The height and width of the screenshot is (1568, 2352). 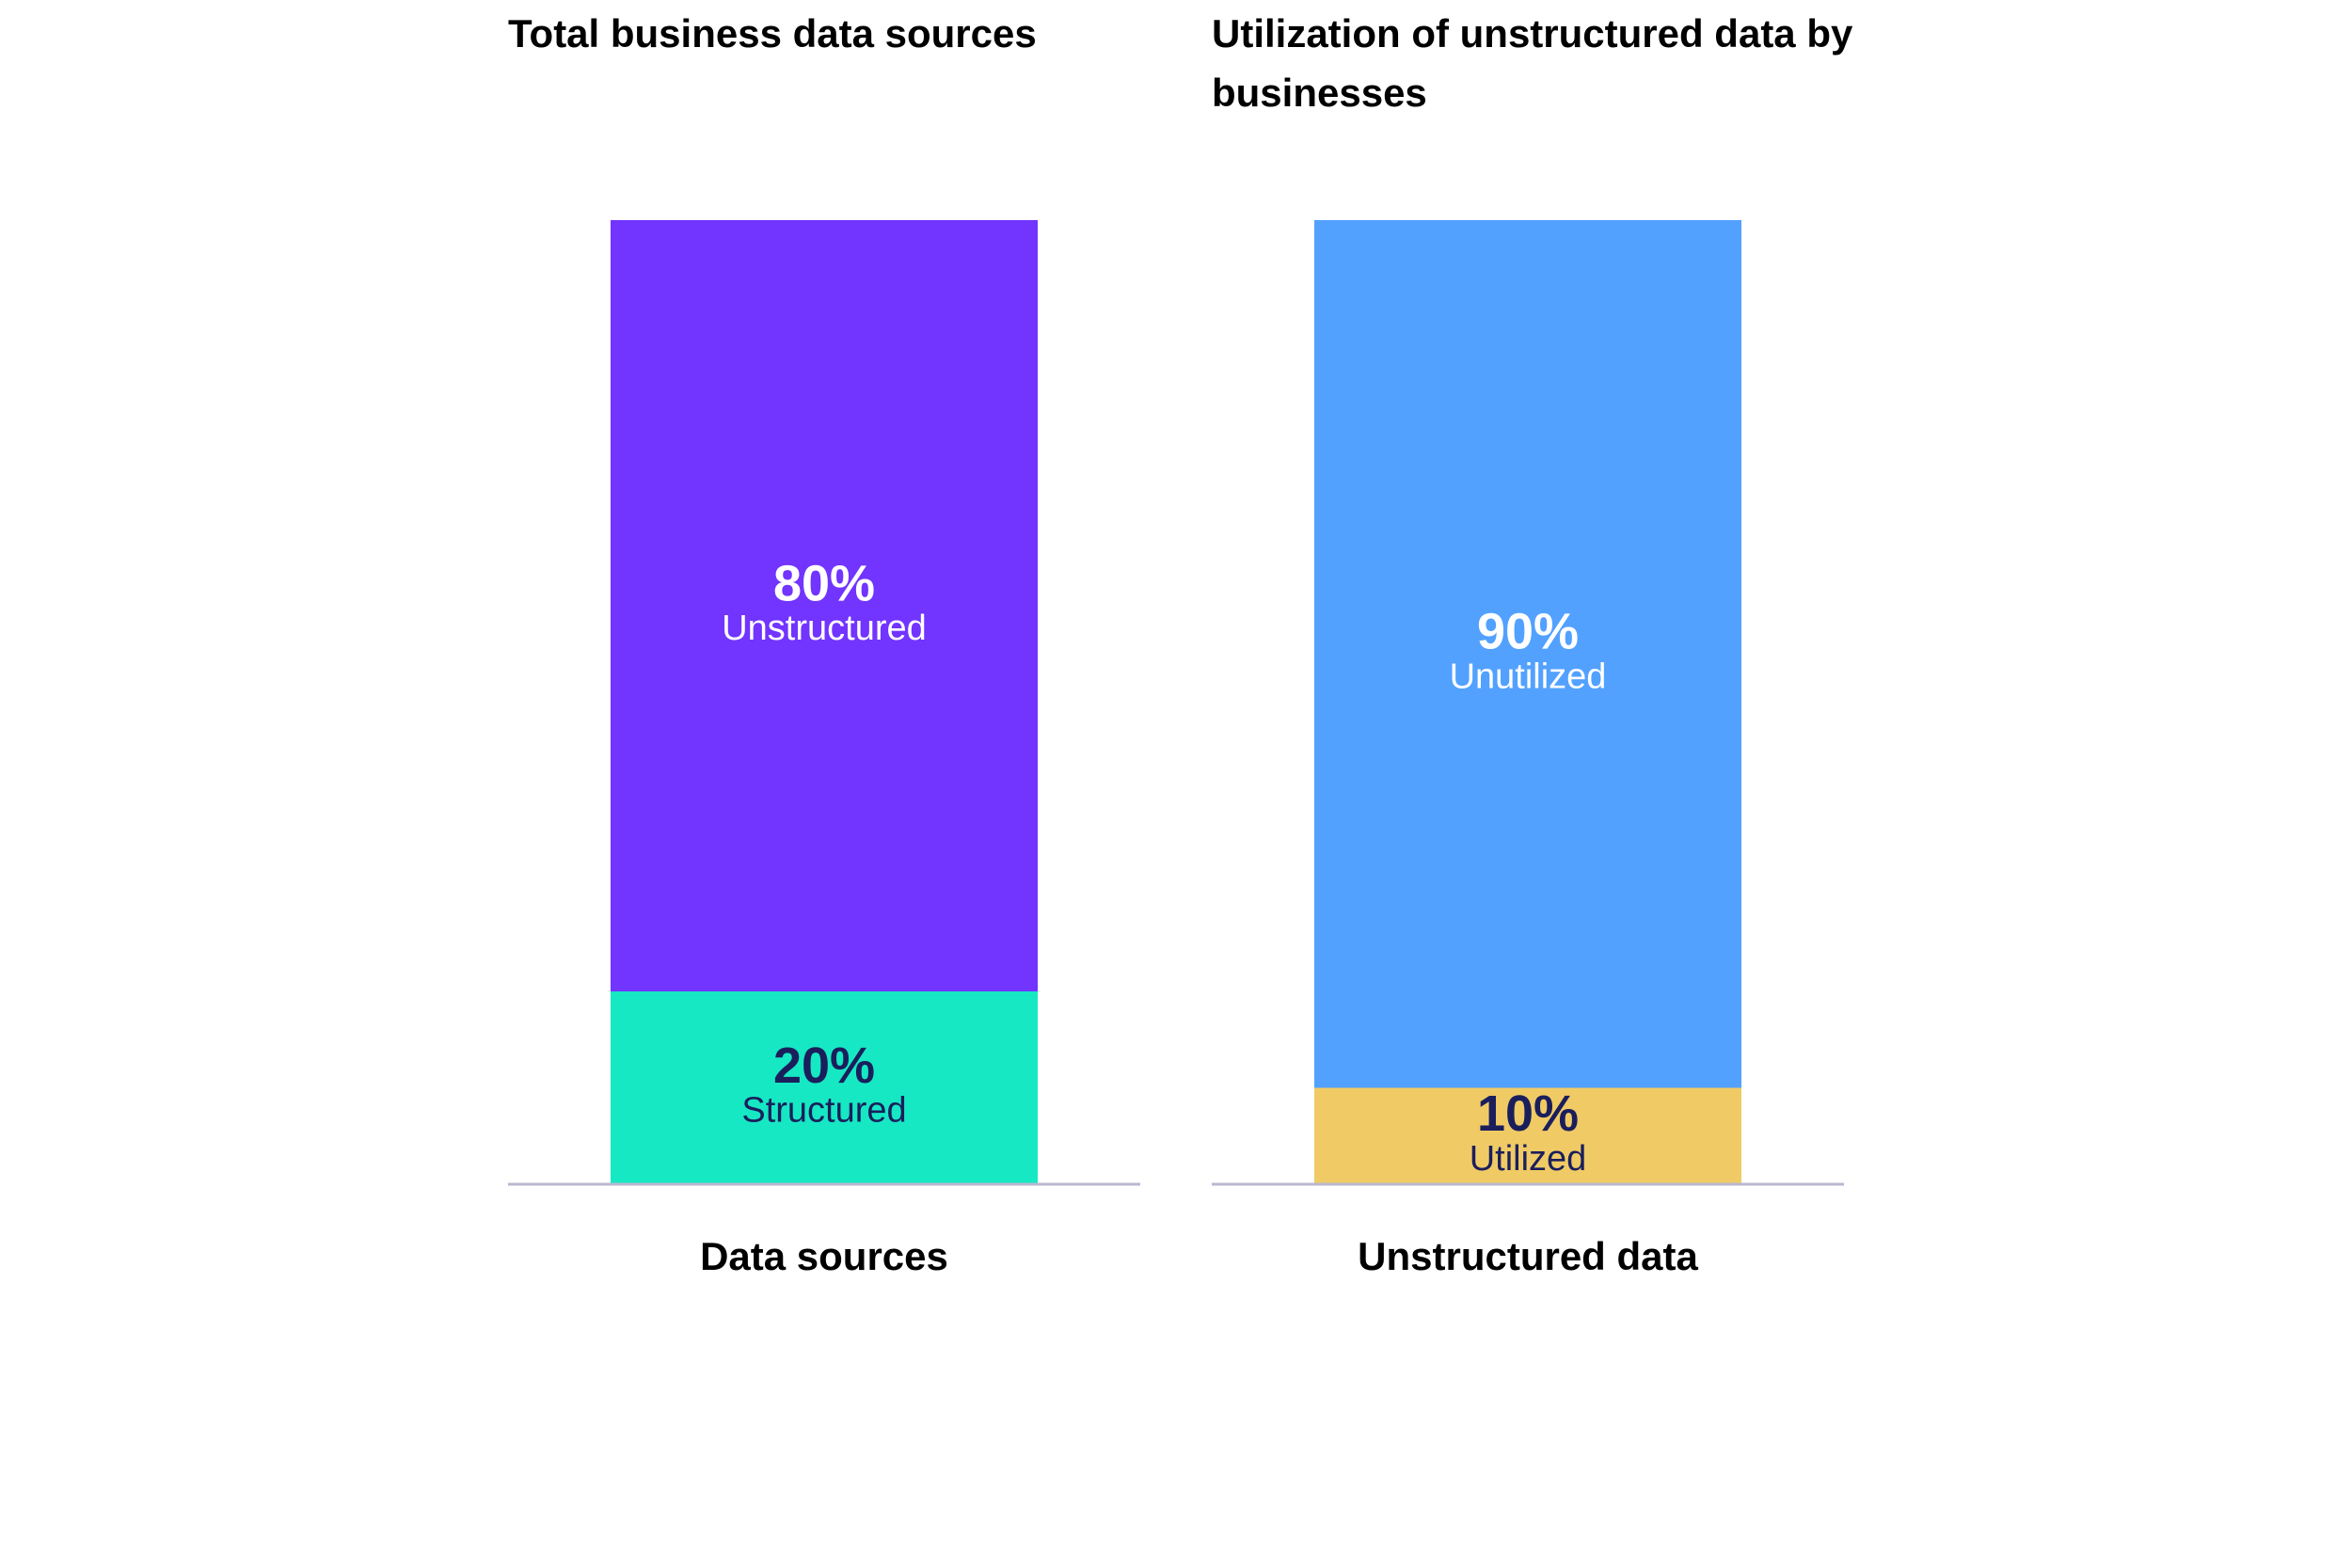 What do you see at coordinates (824, 583) in the screenshot?
I see `value-label: 80%` at bounding box center [824, 583].